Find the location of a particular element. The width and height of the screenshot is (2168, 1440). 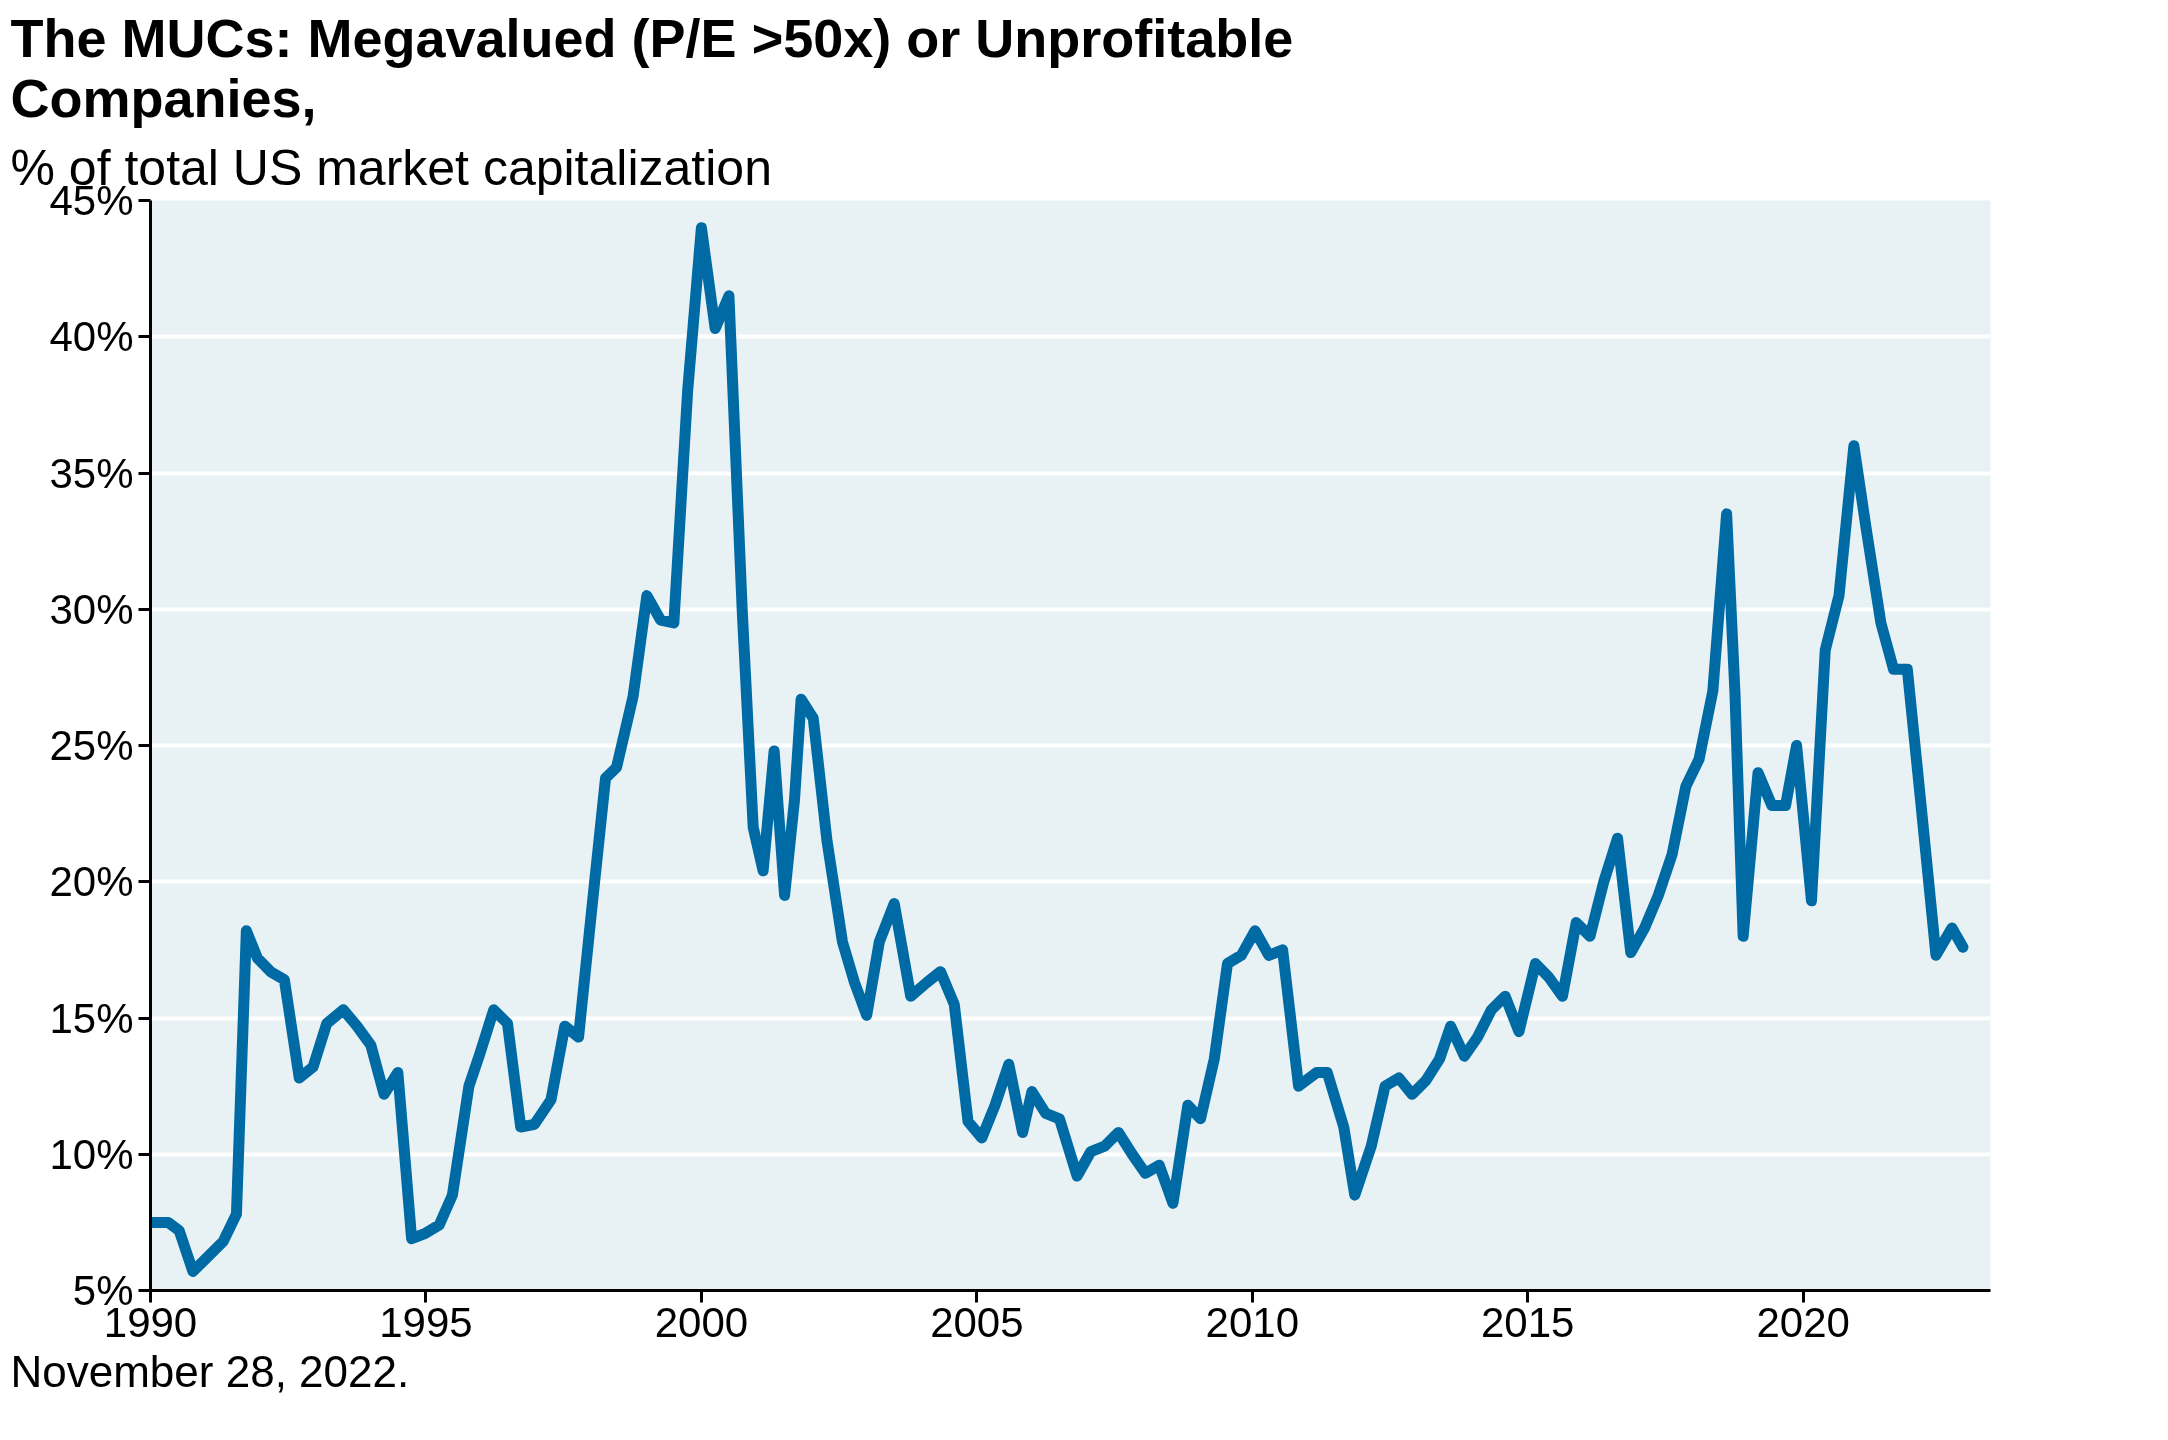

y-tick-label: 10% is located at coordinates (91, 1154).